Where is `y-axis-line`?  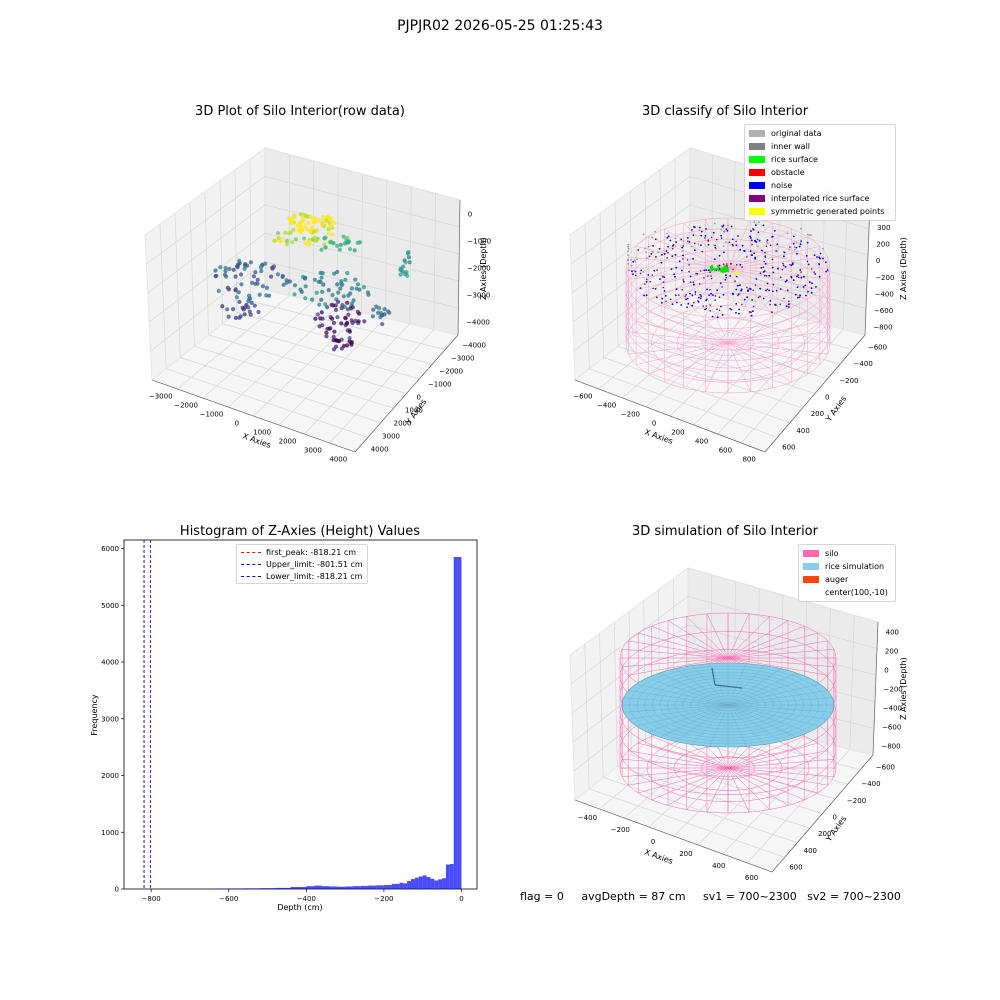
y-axis-line is located at coordinates (815, 393).